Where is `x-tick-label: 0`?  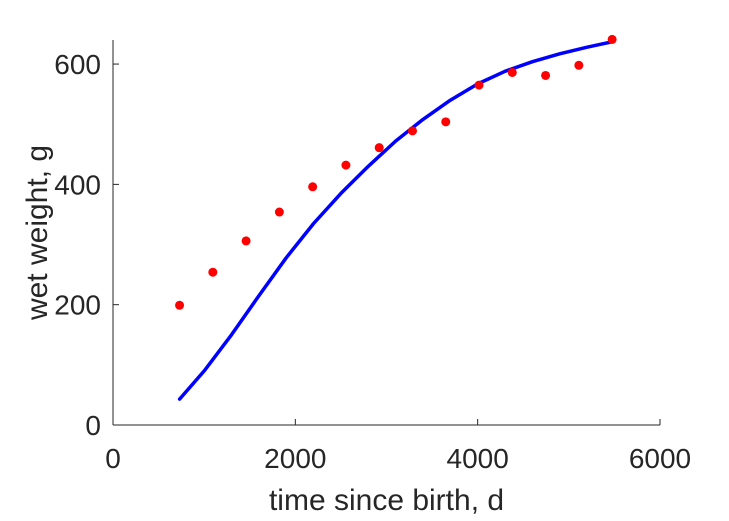
x-tick-label: 0 is located at coordinates (113, 458).